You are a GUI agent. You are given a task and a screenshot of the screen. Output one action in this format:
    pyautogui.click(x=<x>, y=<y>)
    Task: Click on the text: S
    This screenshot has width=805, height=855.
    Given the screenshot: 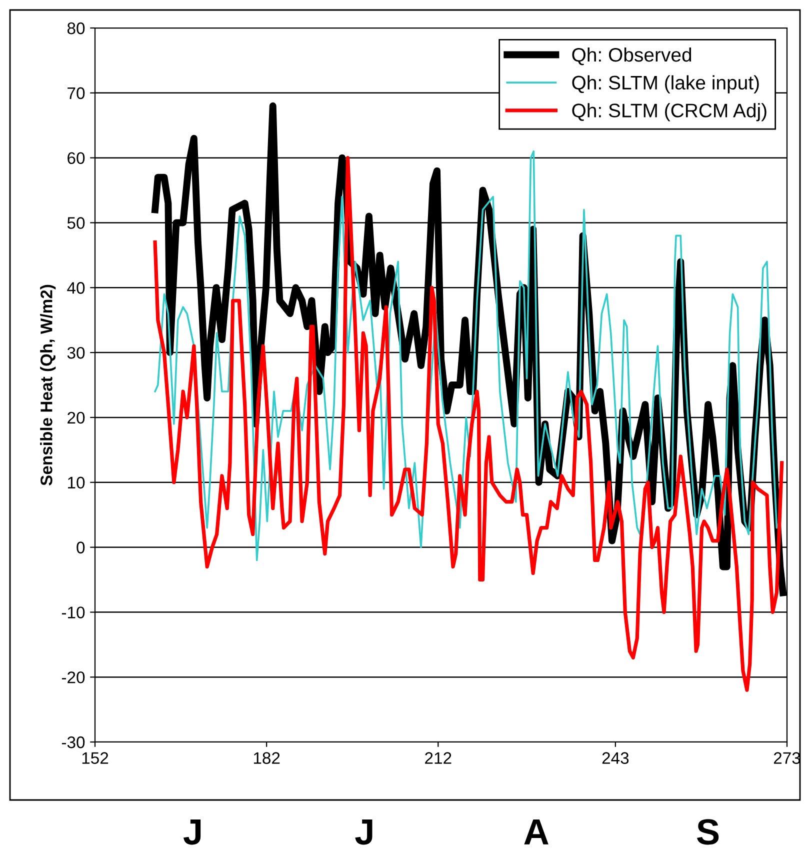 What is the action you would take?
    pyautogui.click(x=707, y=832)
    